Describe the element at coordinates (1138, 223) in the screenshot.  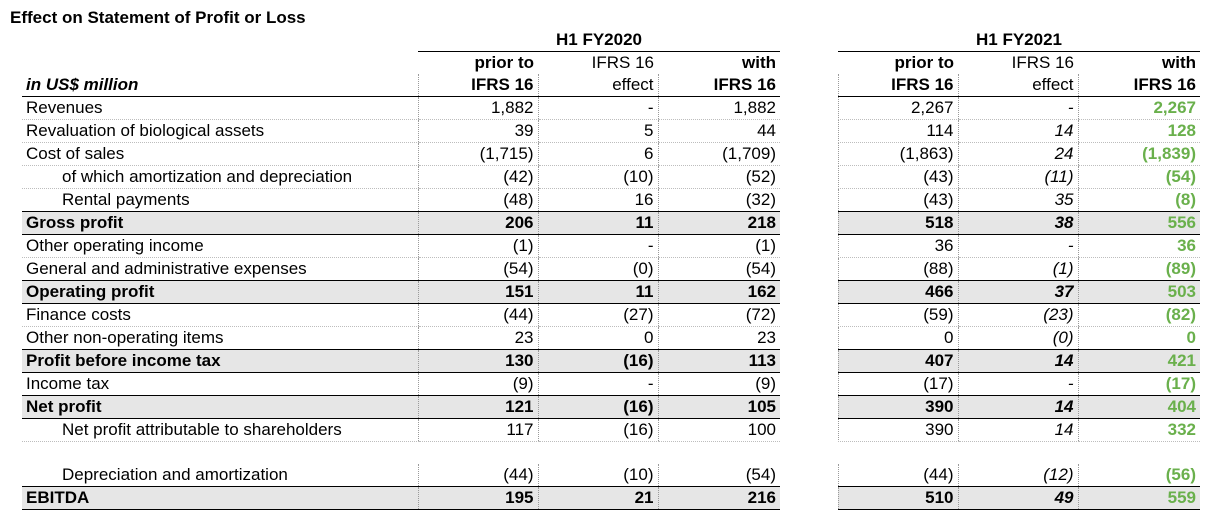
I see `value-with-fy2021: 556` at that location.